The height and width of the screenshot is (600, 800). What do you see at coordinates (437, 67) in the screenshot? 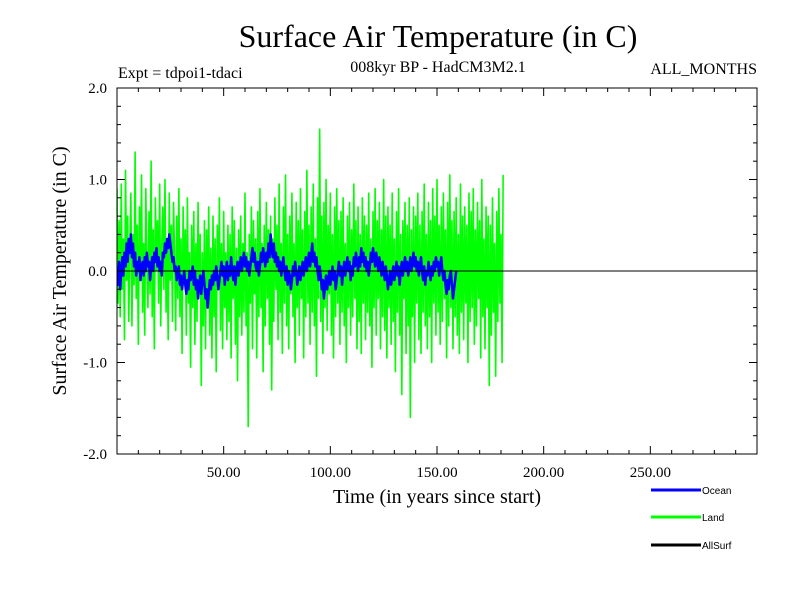
I see `chart-subtitle: 008kyr BP - HadCM3M2.1` at bounding box center [437, 67].